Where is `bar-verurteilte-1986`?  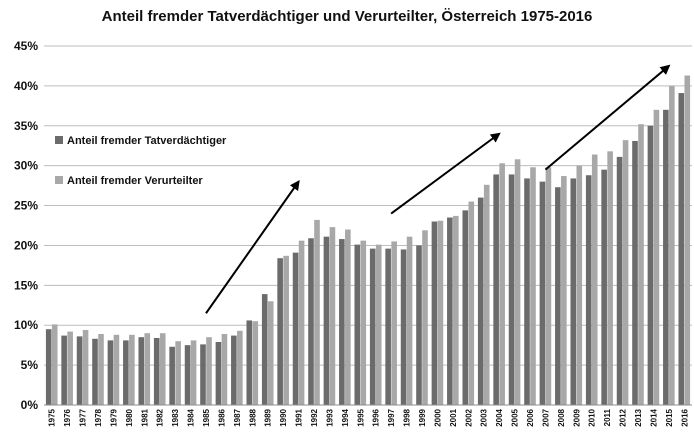 bar-verurteilte-1986 is located at coordinates (224, 369).